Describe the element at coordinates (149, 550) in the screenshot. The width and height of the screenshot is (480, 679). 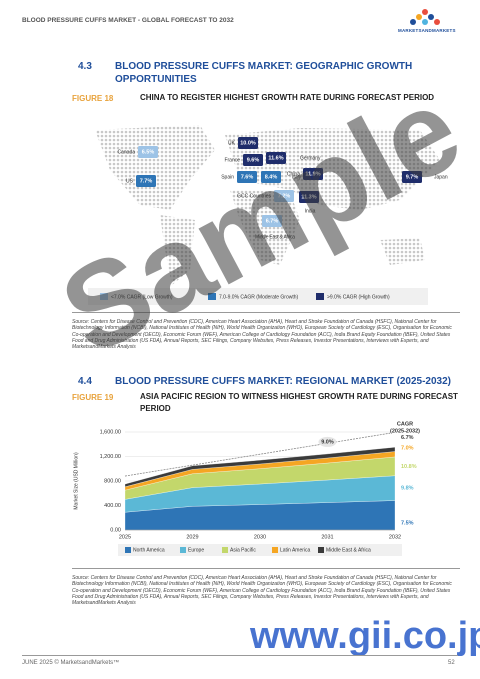
I see `legend-label: North America` at that location.